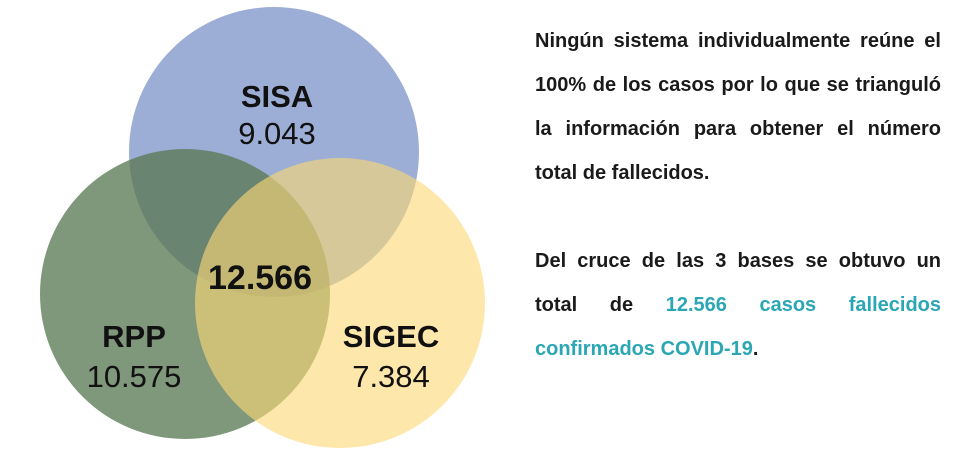 This screenshot has height=469, width=971. Describe the element at coordinates (755, 349) in the screenshot. I see `paragraph-2-suffix: .` at that location.